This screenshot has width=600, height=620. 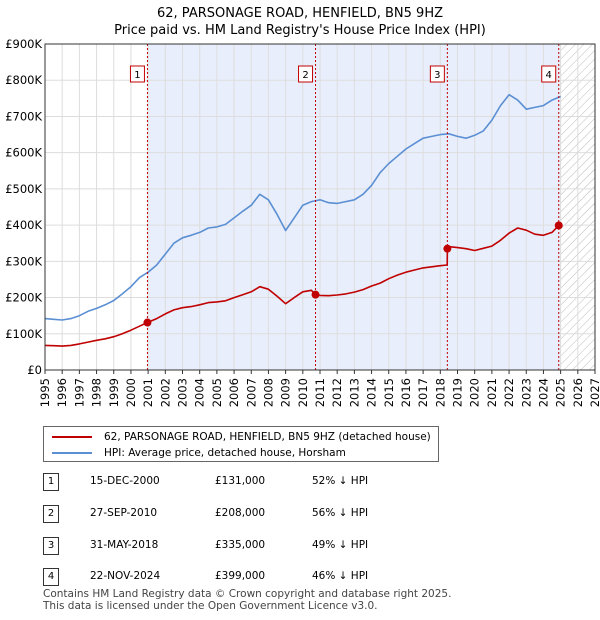 I want to click on sale-row: 3 31-MAY-2018 £335,000 49% ↓ HPI, so click(x=300, y=546).